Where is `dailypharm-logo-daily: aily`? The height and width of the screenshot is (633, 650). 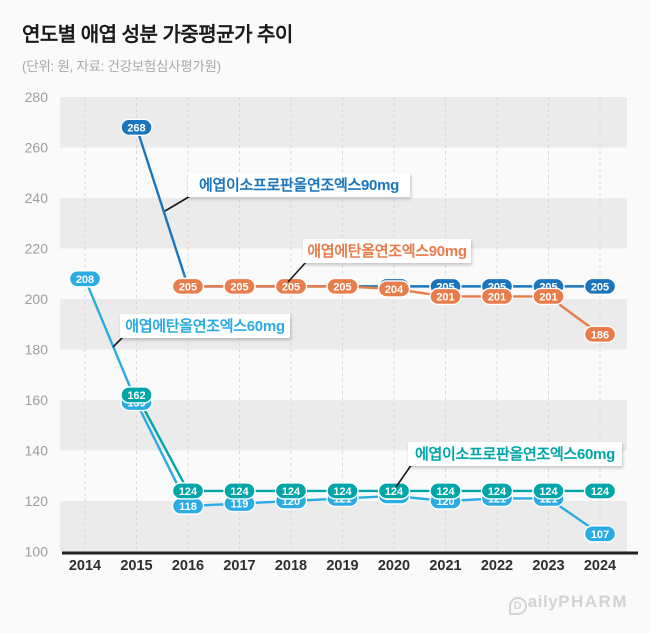 dailypharm-logo-daily: aily is located at coordinates (543, 601).